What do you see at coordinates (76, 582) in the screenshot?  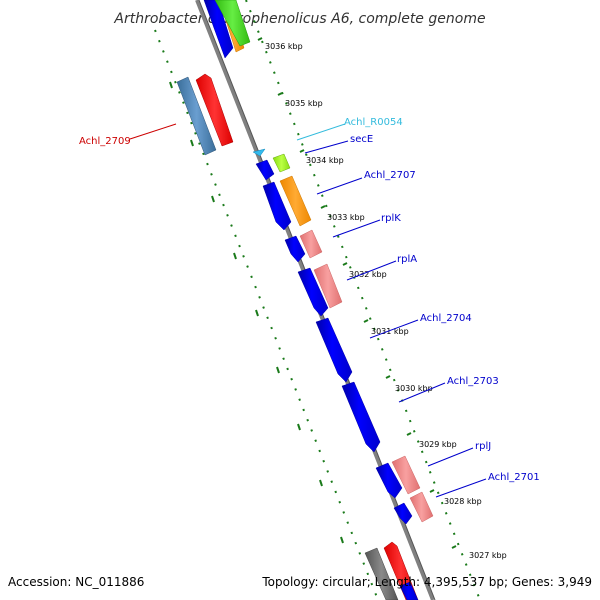 I see `accession-text: Accession: NC_011886` at bounding box center [76, 582].